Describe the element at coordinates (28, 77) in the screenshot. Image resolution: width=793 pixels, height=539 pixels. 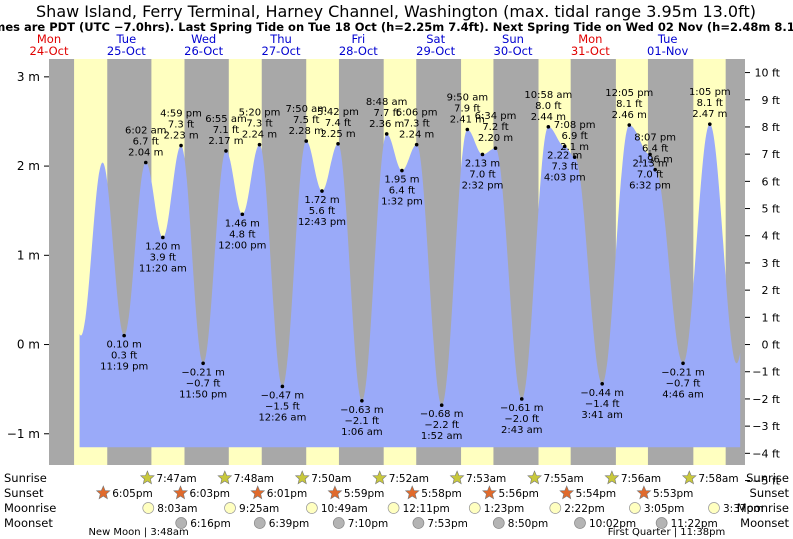
I see `m-tick-label: 3 m` at that location.